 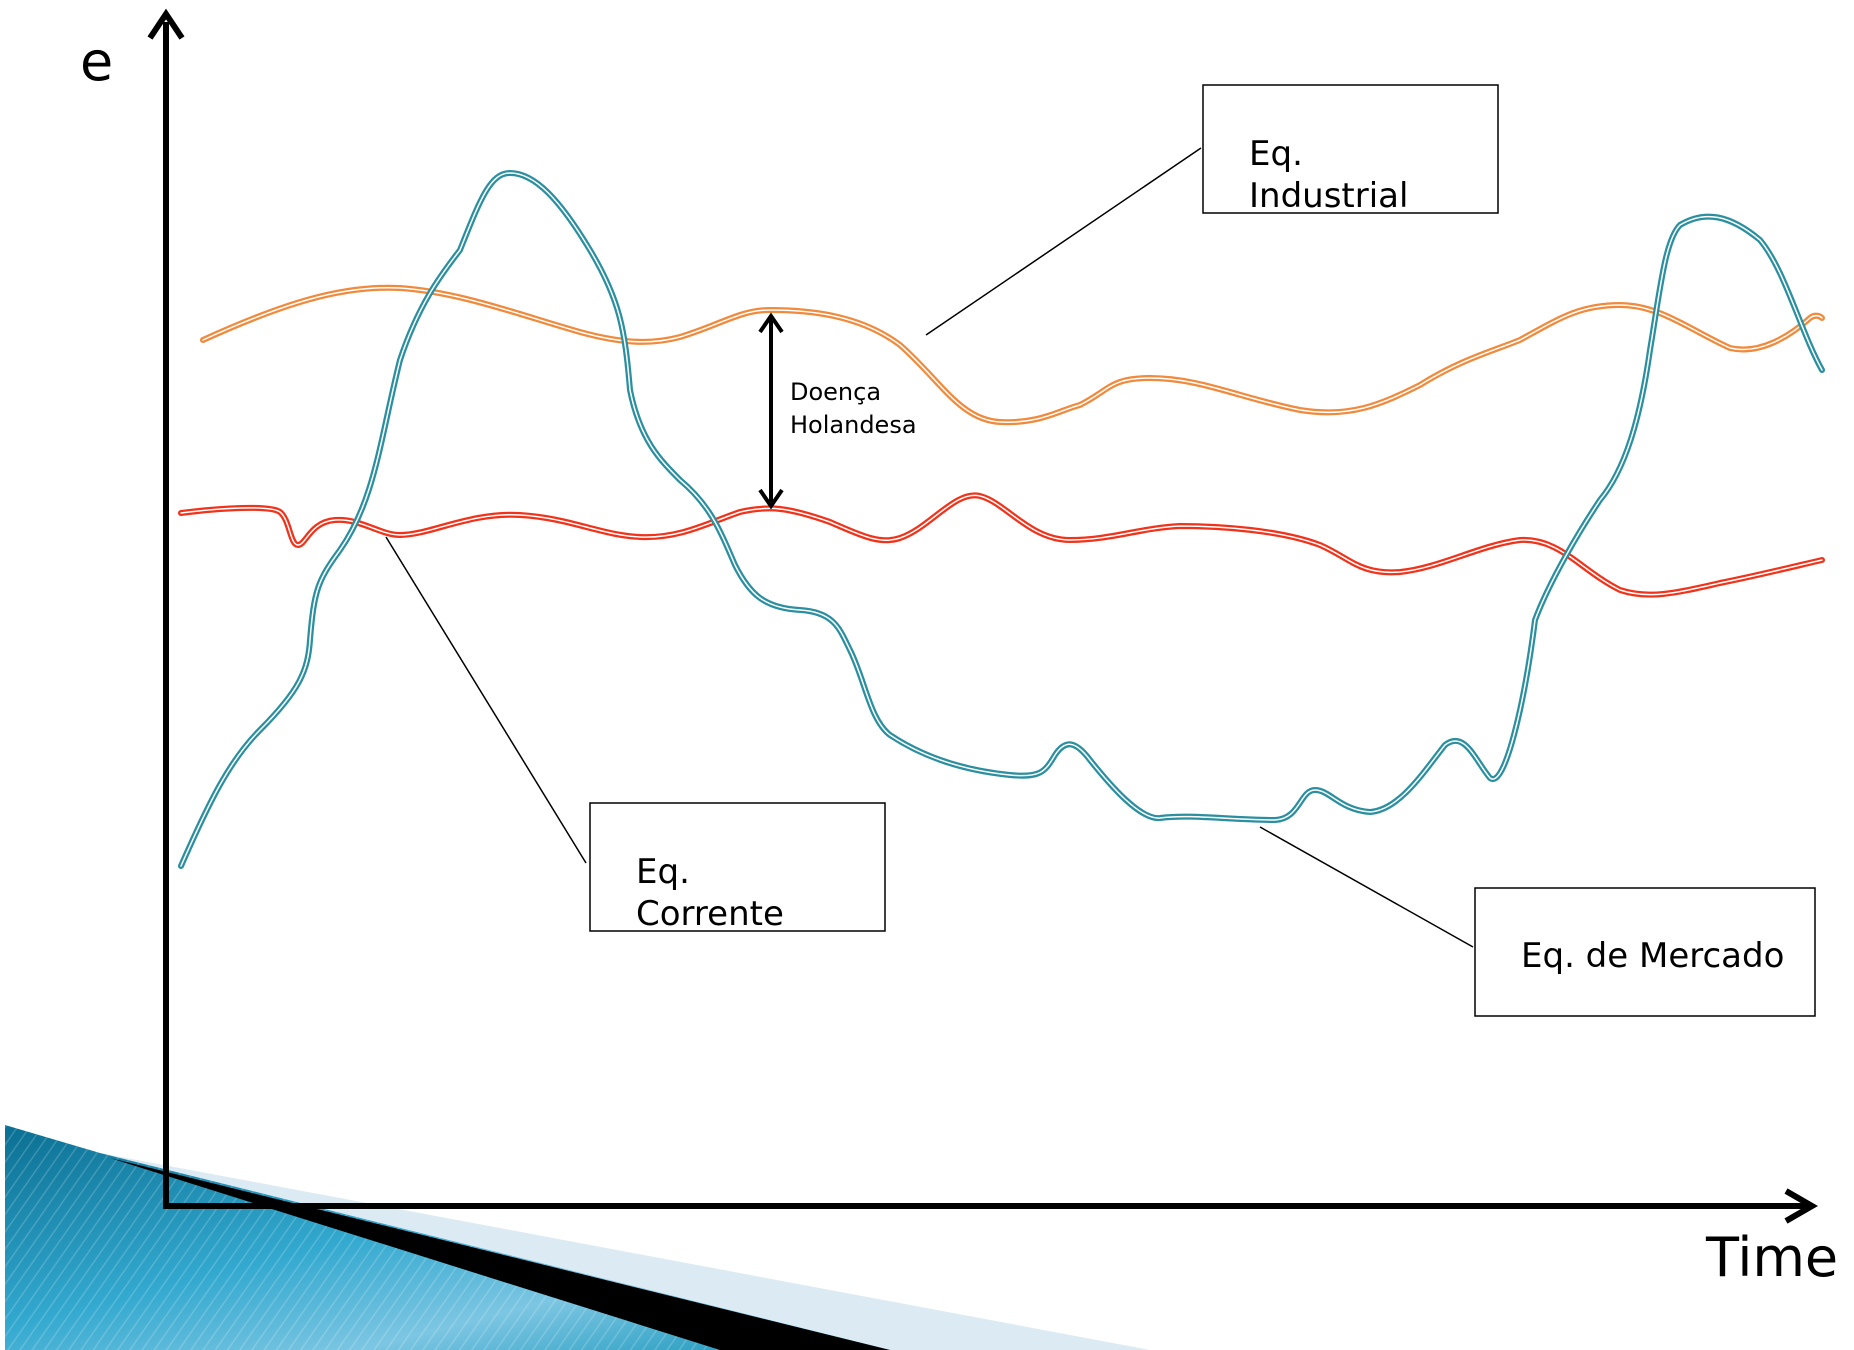 I want to click on y-axis-arrowhead, so click(x=166, y=24).